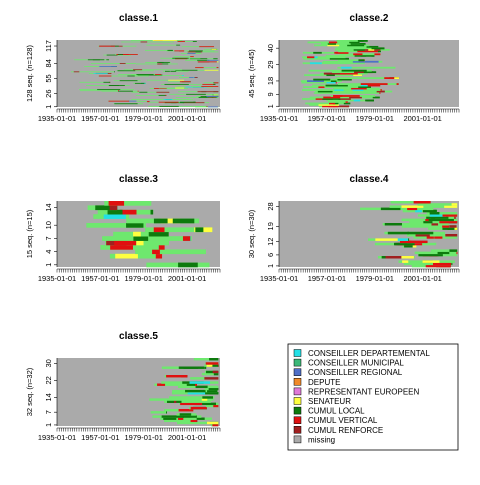 The width and height of the screenshot is (480, 485). I want to click on y-tick-label: 7, so click(48, 238).